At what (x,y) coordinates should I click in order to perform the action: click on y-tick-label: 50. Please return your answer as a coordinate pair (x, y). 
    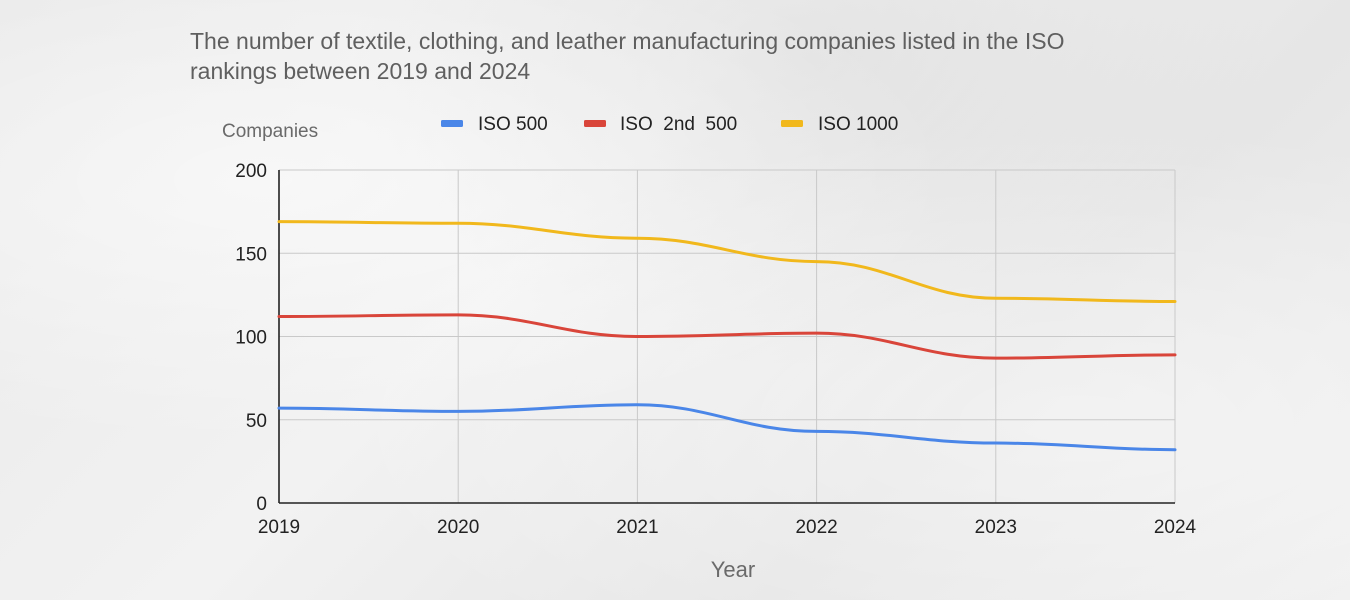
    Looking at the image, I should click on (256, 421).